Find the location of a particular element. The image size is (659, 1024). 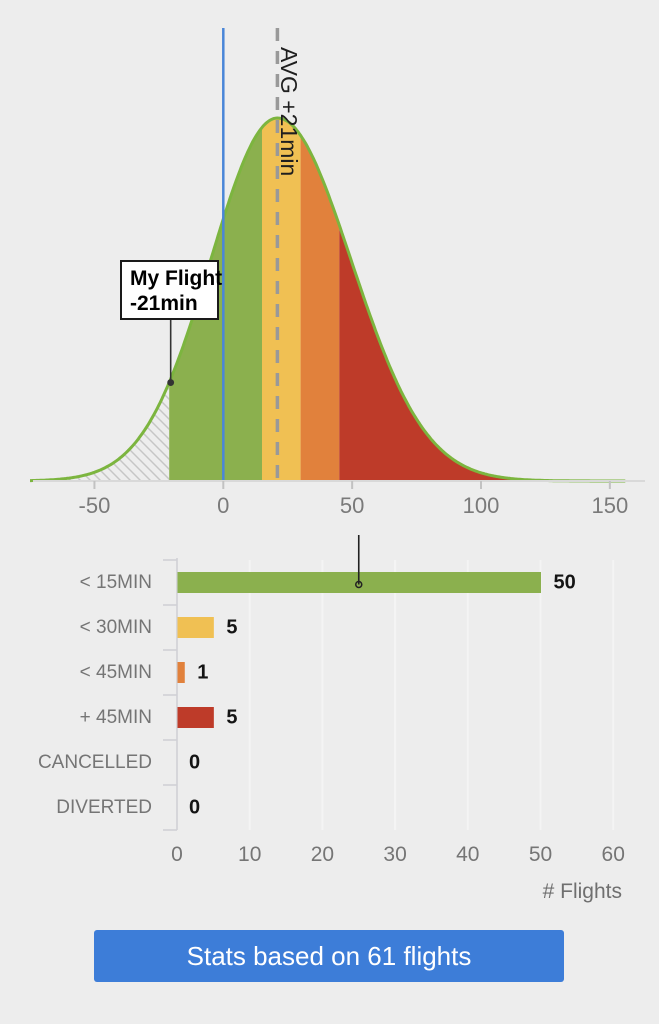

region-gt-45min is located at coordinates (482, 353).